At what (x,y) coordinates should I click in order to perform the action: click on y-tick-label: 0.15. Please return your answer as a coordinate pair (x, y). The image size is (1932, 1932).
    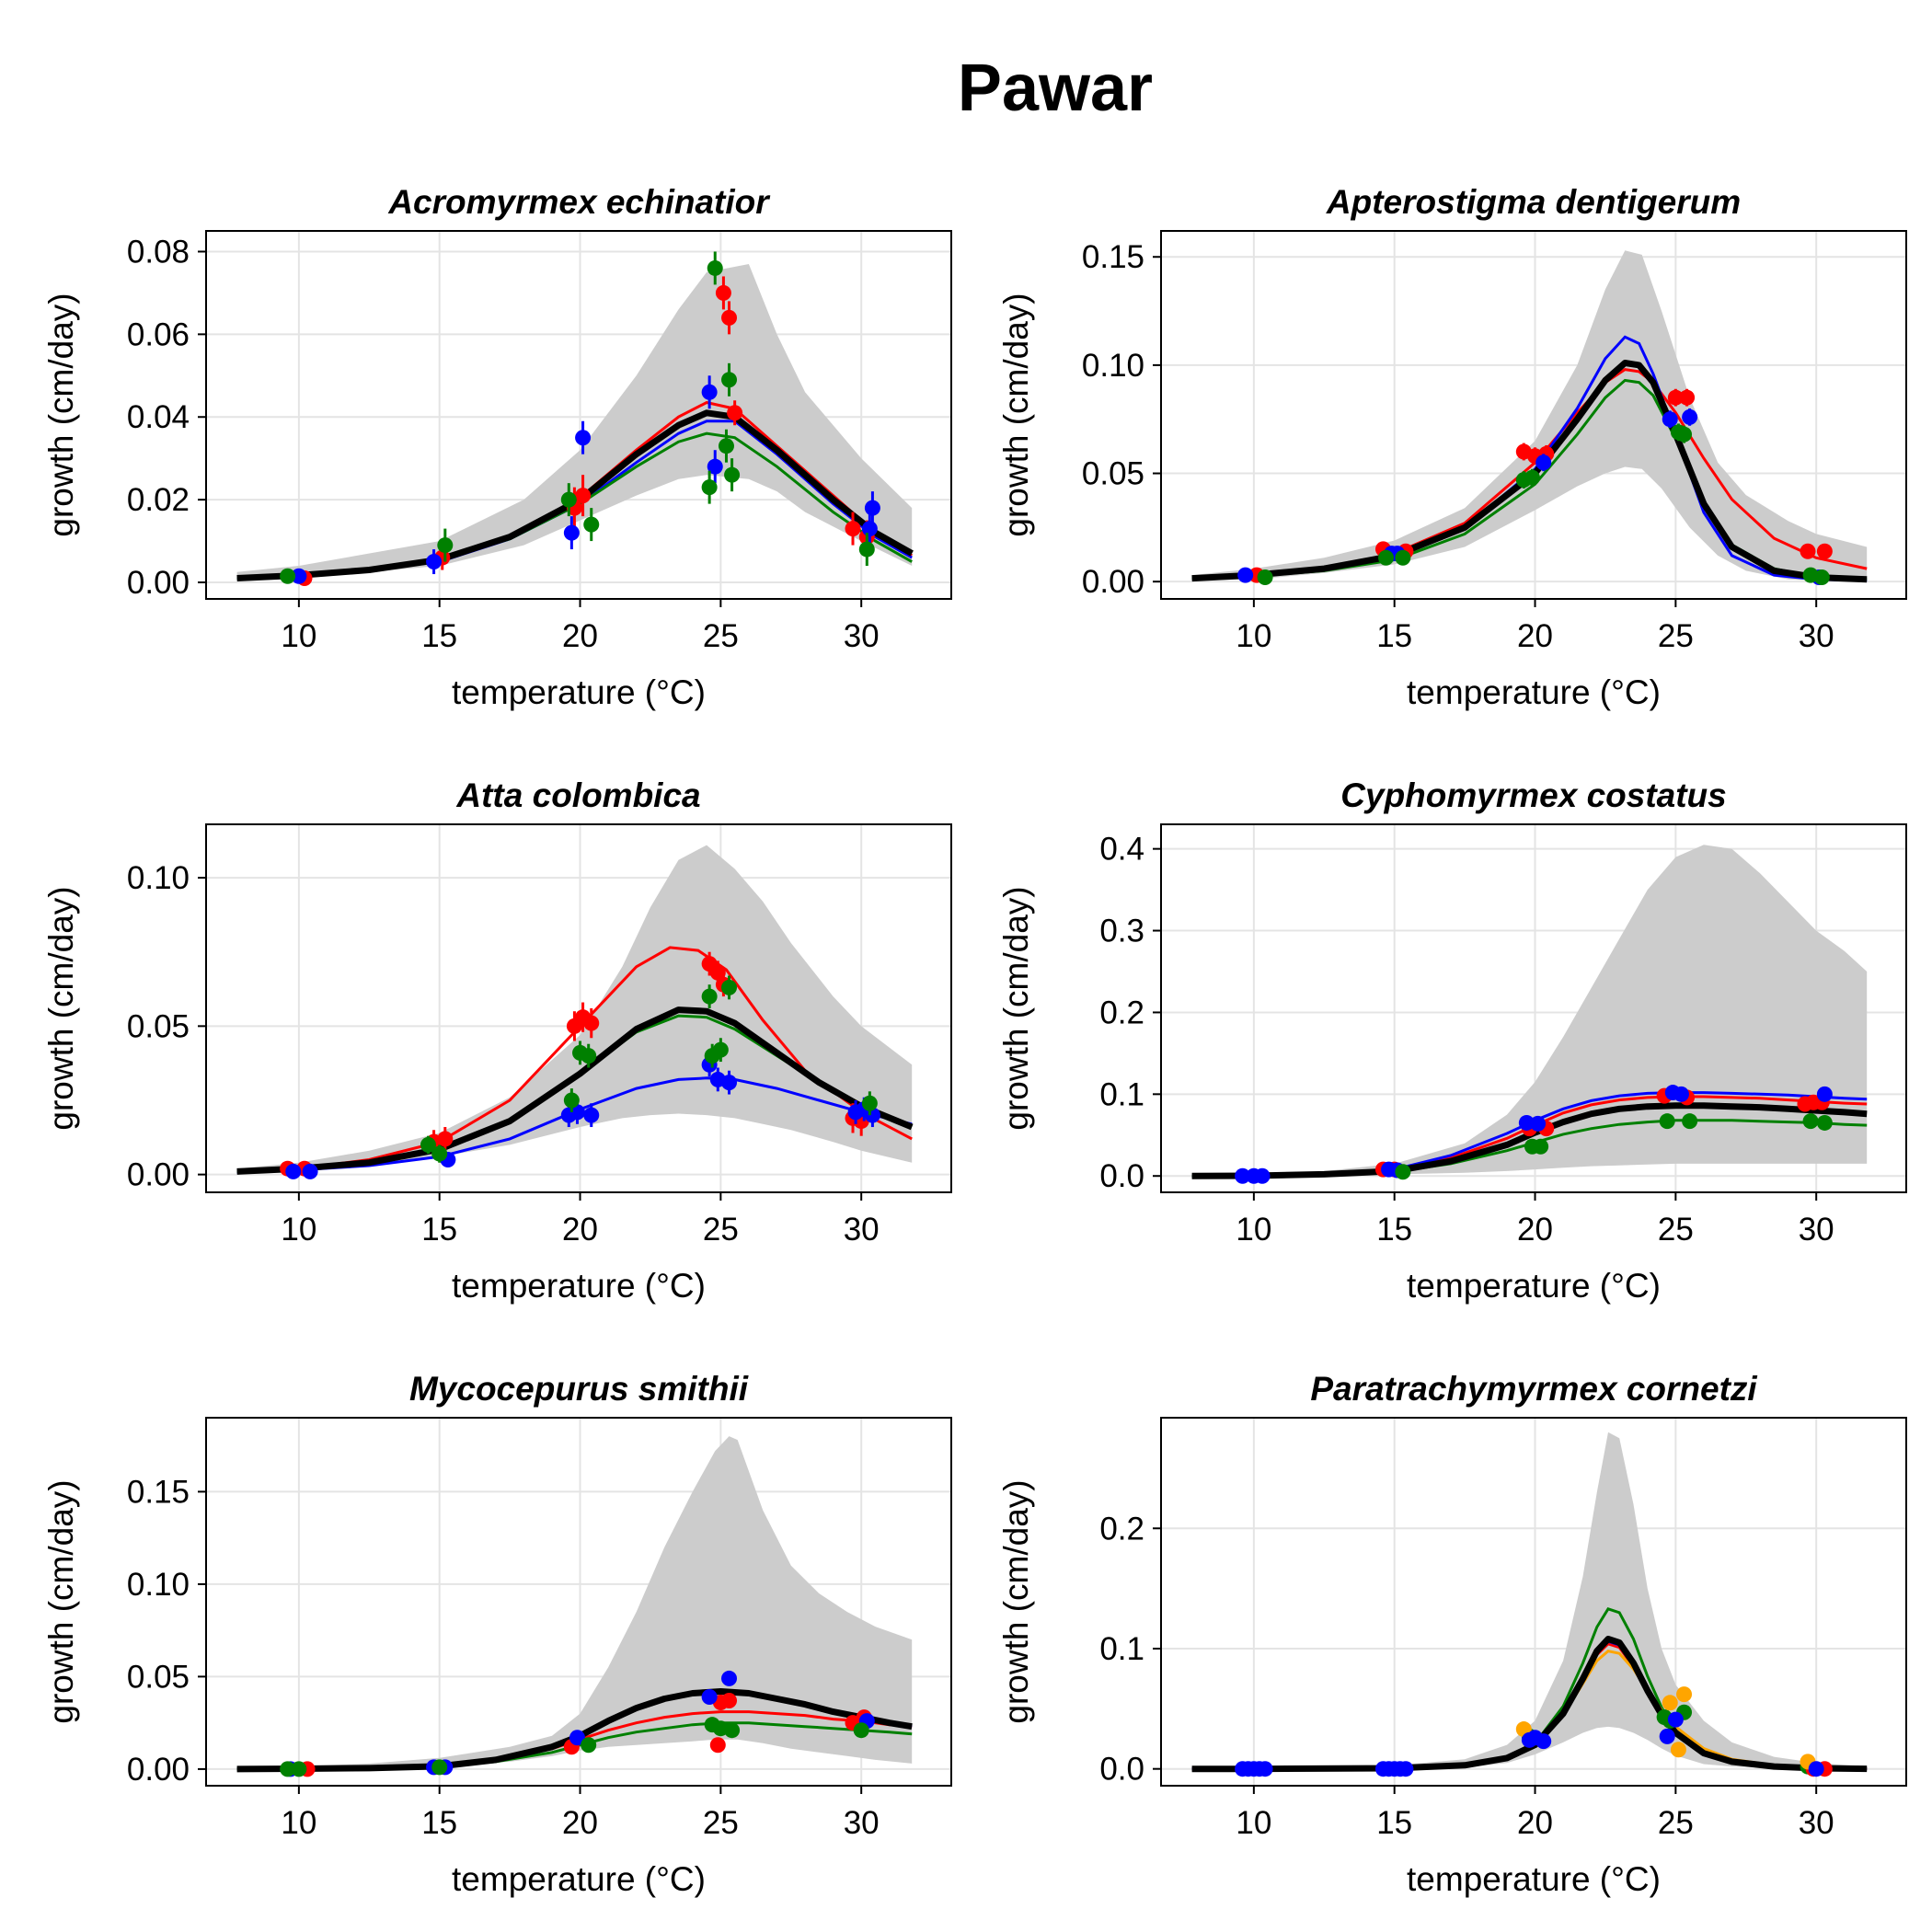
    Looking at the image, I should click on (1113, 257).